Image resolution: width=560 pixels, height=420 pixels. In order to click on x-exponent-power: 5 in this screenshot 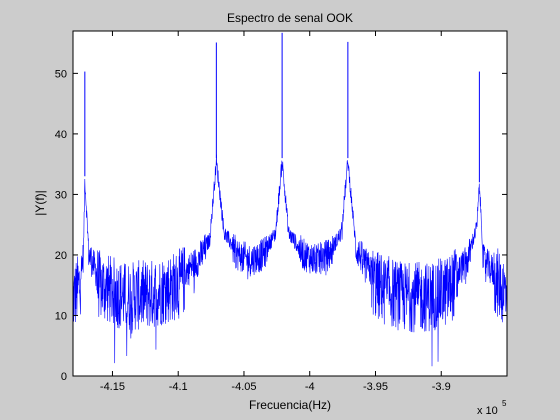, I will do `click(504, 403)`.